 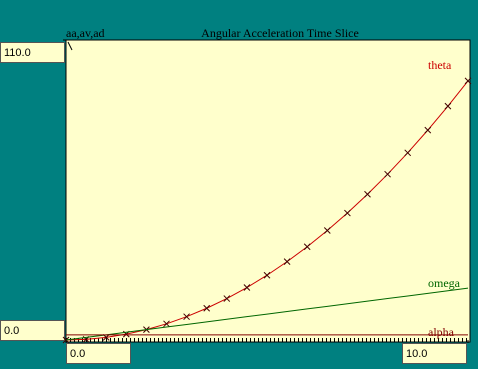 I want to click on series-label: theta, so click(x=440, y=65).